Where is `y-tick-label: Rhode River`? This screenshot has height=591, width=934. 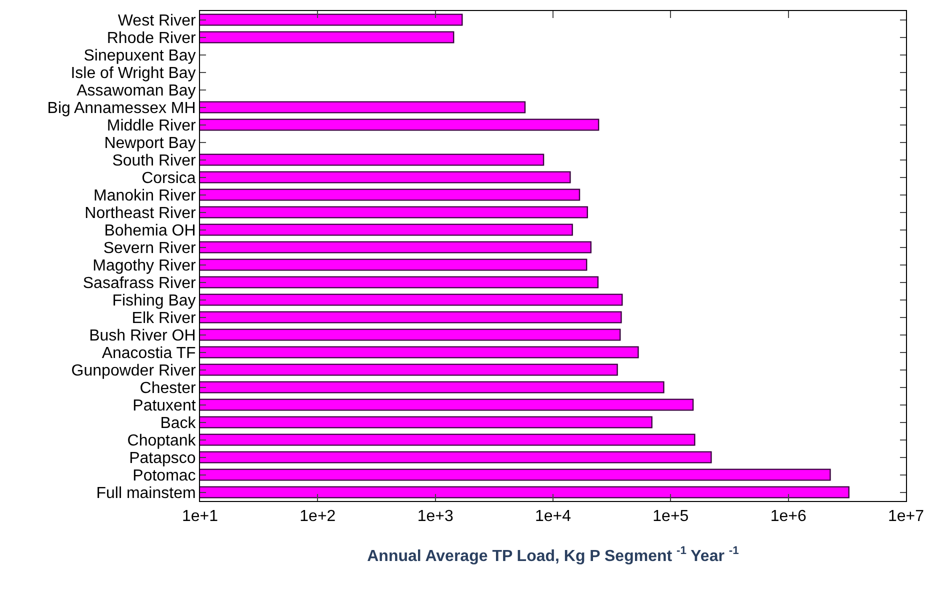 y-tick-label: Rhode River is located at coordinates (151, 38).